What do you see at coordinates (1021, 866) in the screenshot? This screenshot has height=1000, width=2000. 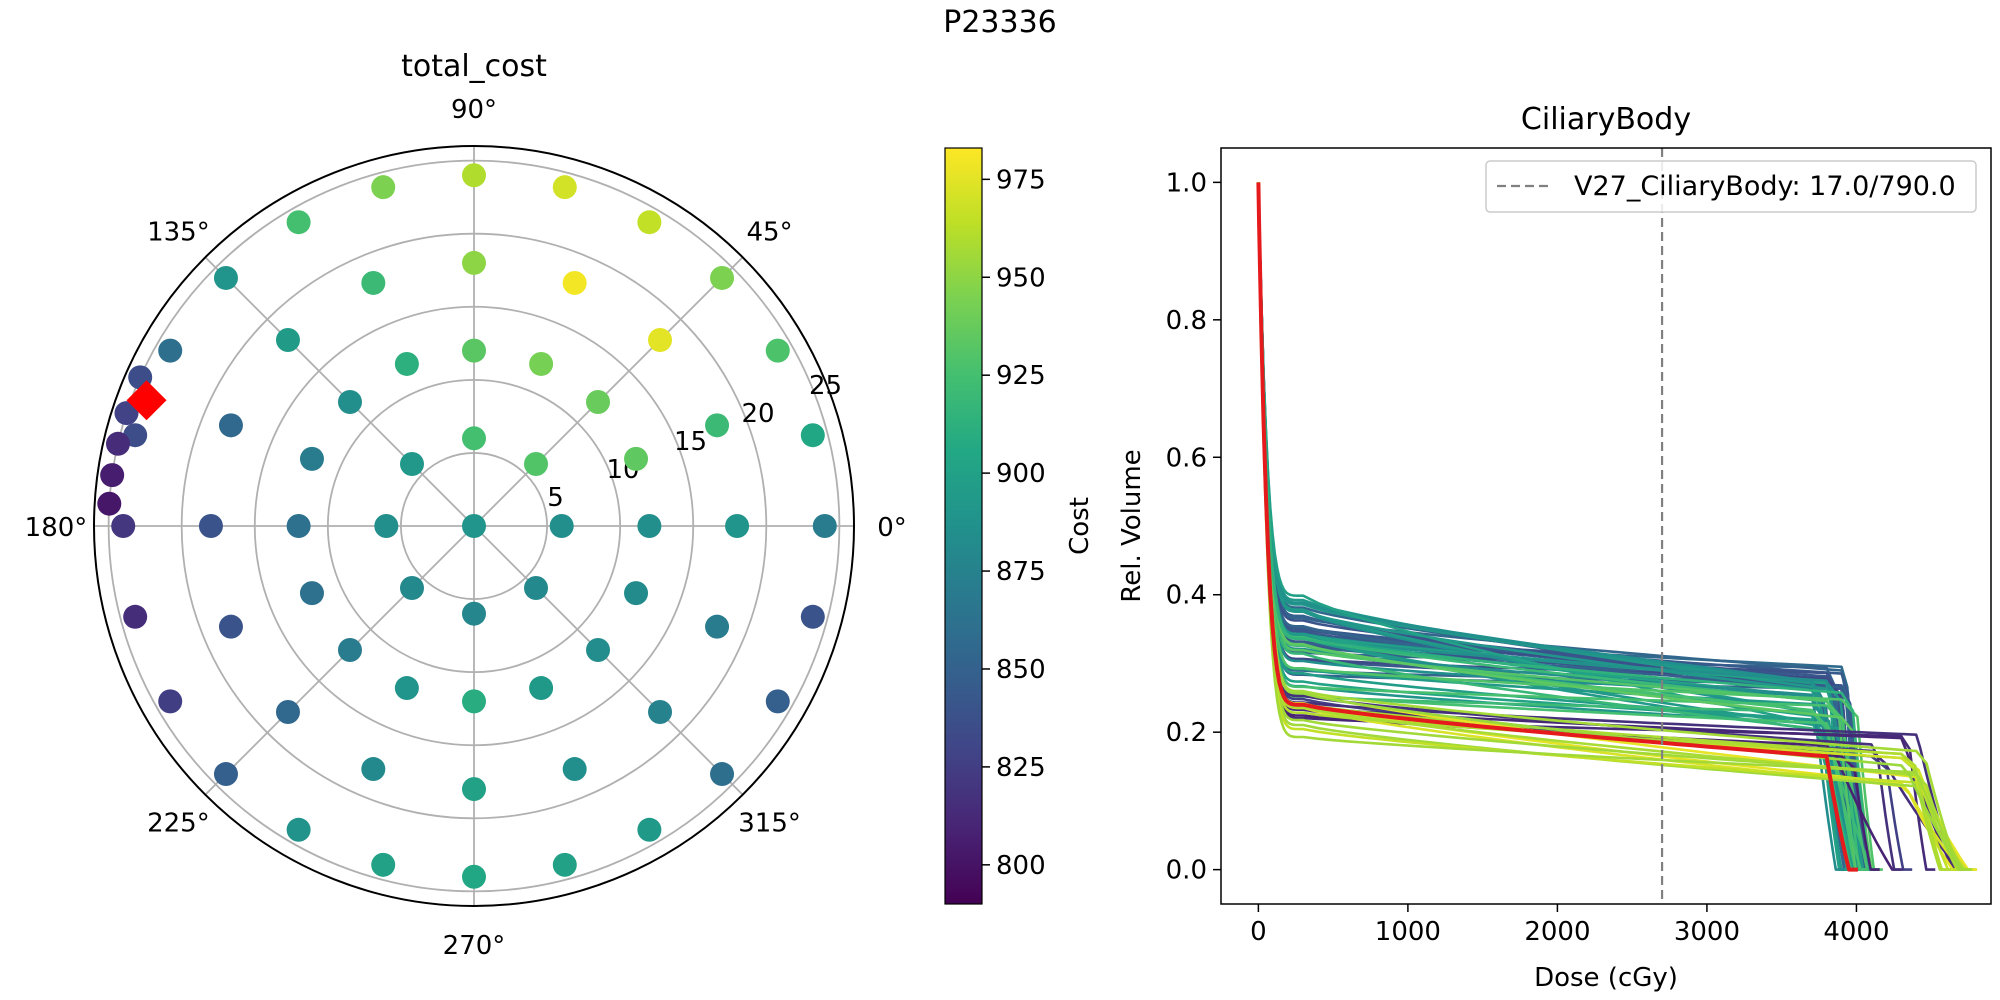 I see `colorbar-tick-label: 800` at bounding box center [1021, 866].